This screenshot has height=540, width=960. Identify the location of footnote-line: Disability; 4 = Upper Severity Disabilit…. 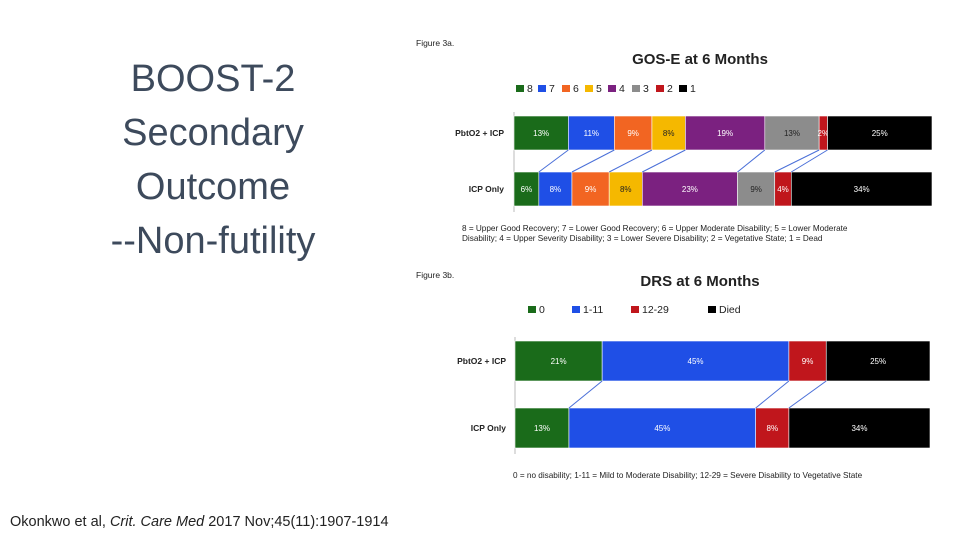
(642, 238).